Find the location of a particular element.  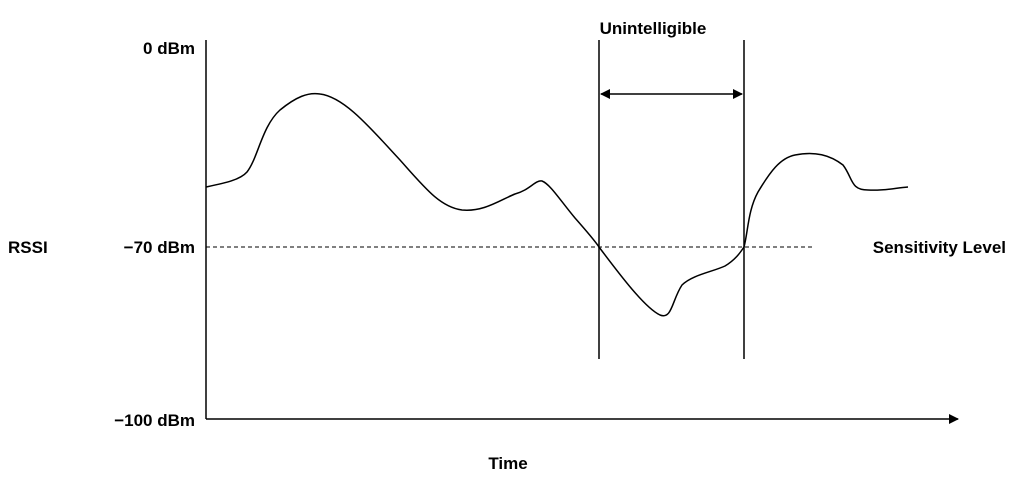

y-axis-top-tick-label: 0 dBm is located at coordinates (169, 48).